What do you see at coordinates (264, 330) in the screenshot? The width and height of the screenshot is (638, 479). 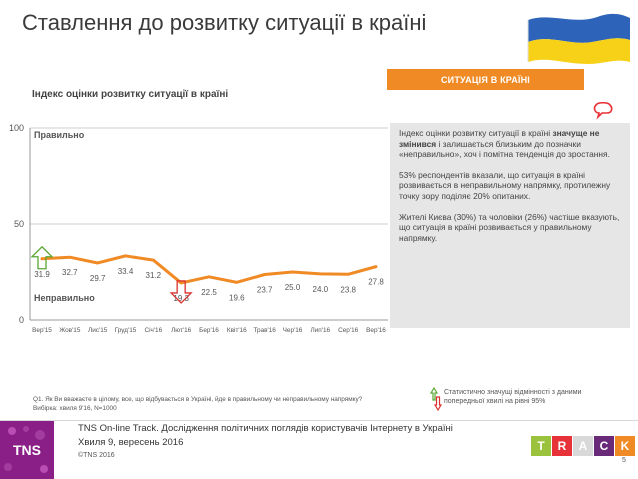 I see `x-tick-label: Трав'16` at bounding box center [264, 330].